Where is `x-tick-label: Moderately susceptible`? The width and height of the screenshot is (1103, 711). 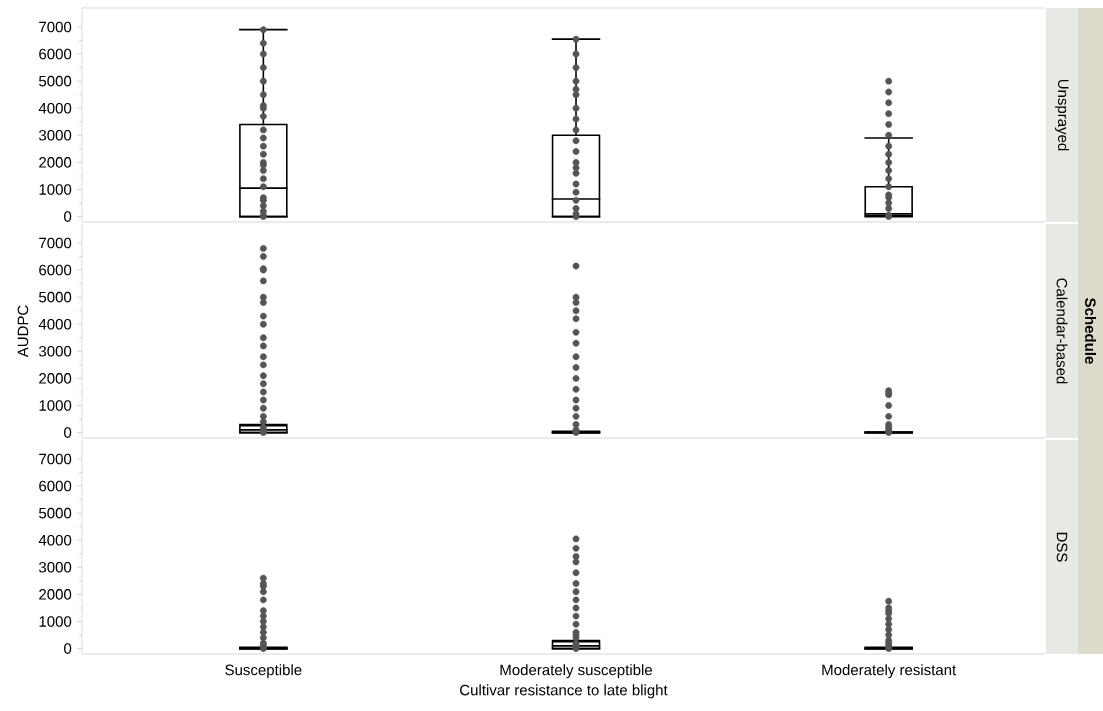 x-tick-label: Moderately susceptible is located at coordinates (576, 671).